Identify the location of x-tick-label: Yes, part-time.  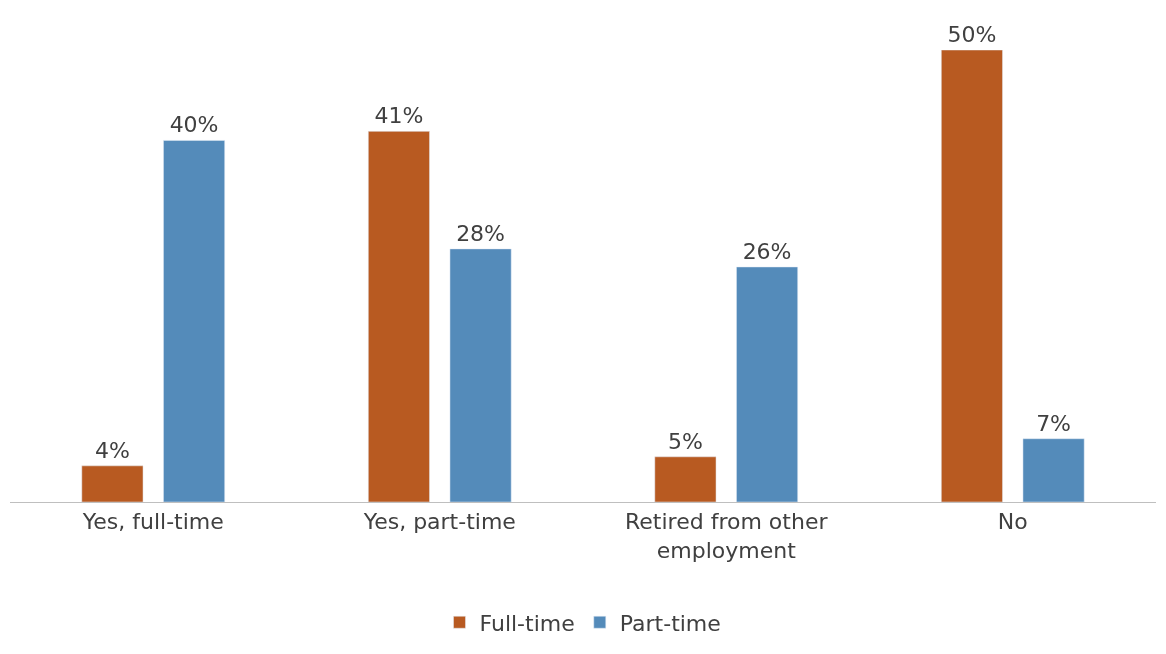
(439, 522).